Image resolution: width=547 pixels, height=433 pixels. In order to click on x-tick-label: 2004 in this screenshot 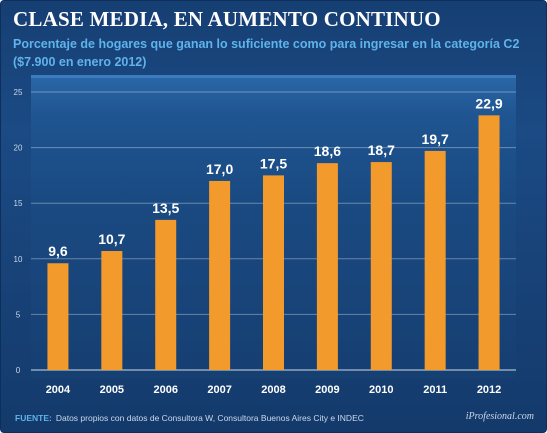, I will do `click(58, 390)`.